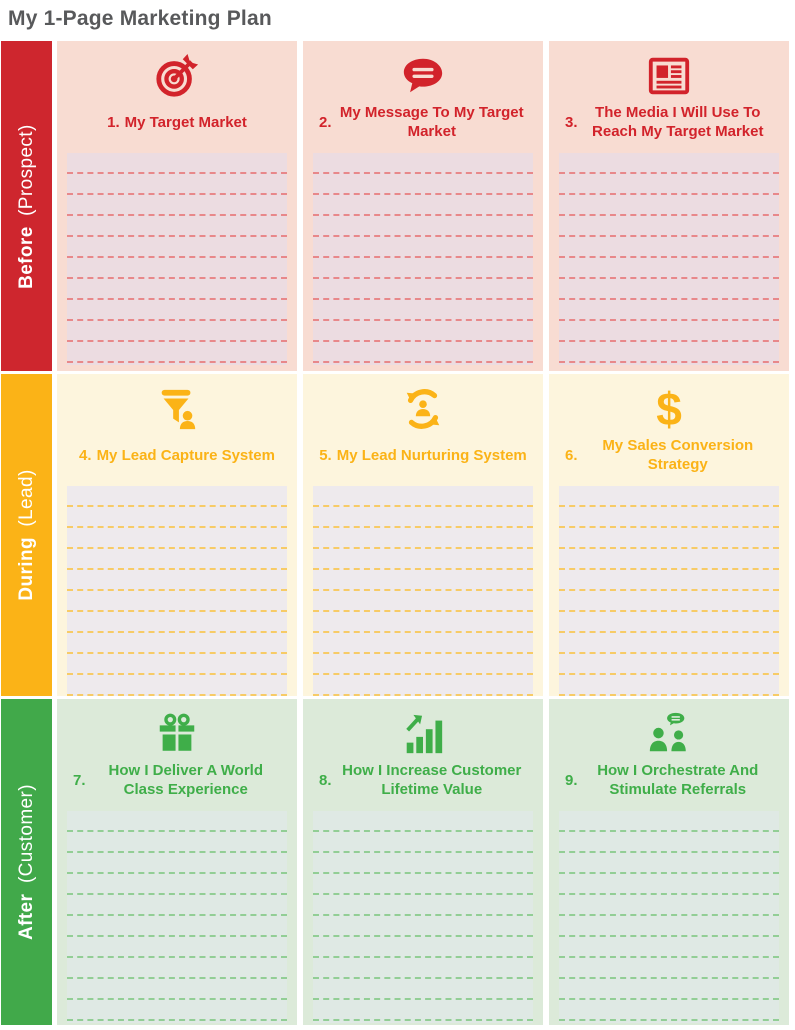  Describe the element at coordinates (669, 456) in the screenshot. I see `cell-title: 6. My Sales Conversion Strategy` at that location.